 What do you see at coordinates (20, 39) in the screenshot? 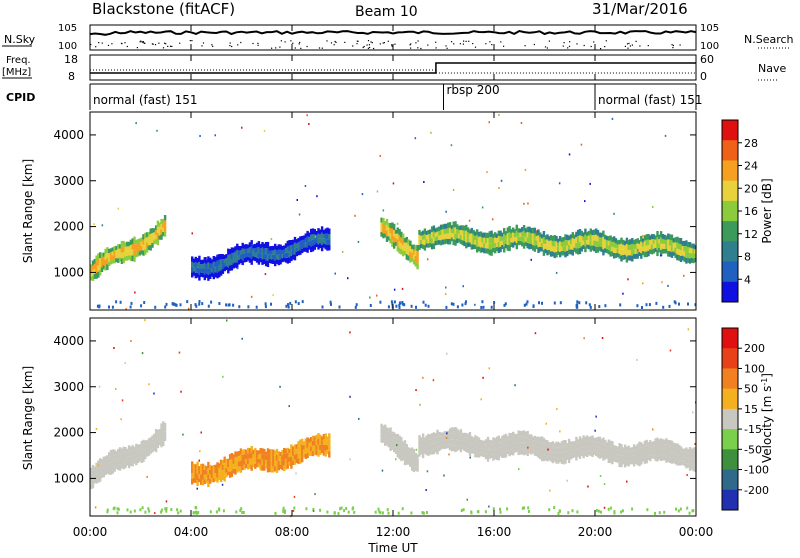
I see `nsky-label: N.Sky` at bounding box center [20, 39].